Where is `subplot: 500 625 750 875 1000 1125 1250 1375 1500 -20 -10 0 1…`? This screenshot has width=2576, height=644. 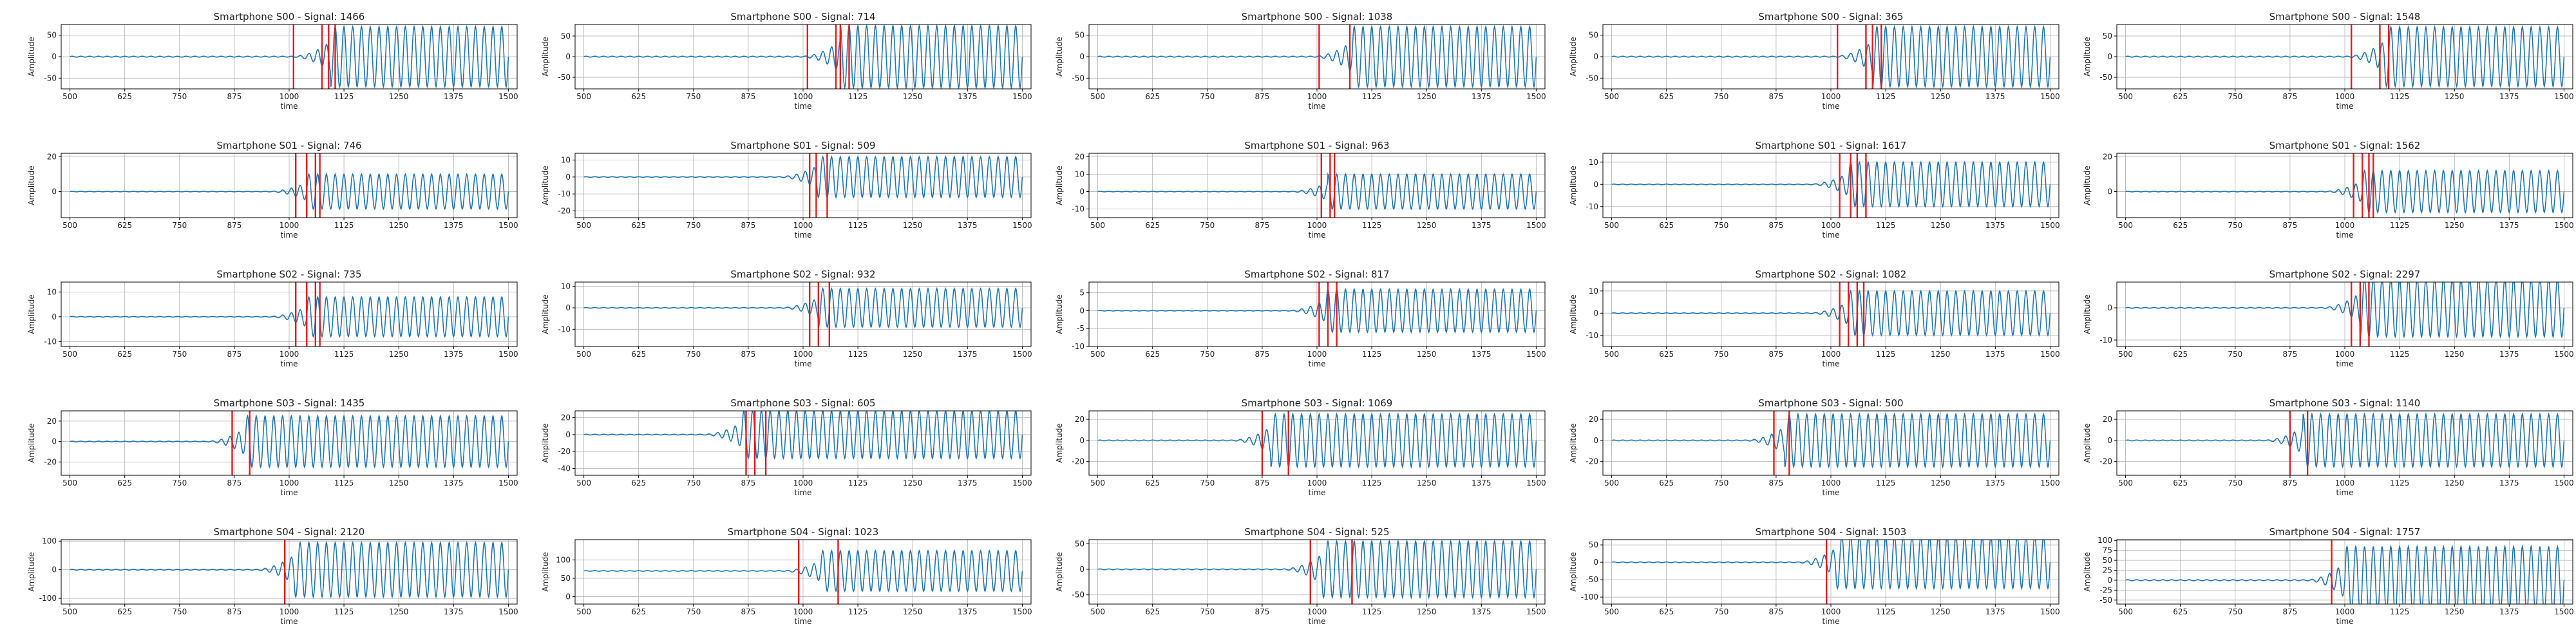 subplot: 500 625 750 875 1000 1125 1250 1375 1500 -20 -10 0 1… is located at coordinates (786, 190).